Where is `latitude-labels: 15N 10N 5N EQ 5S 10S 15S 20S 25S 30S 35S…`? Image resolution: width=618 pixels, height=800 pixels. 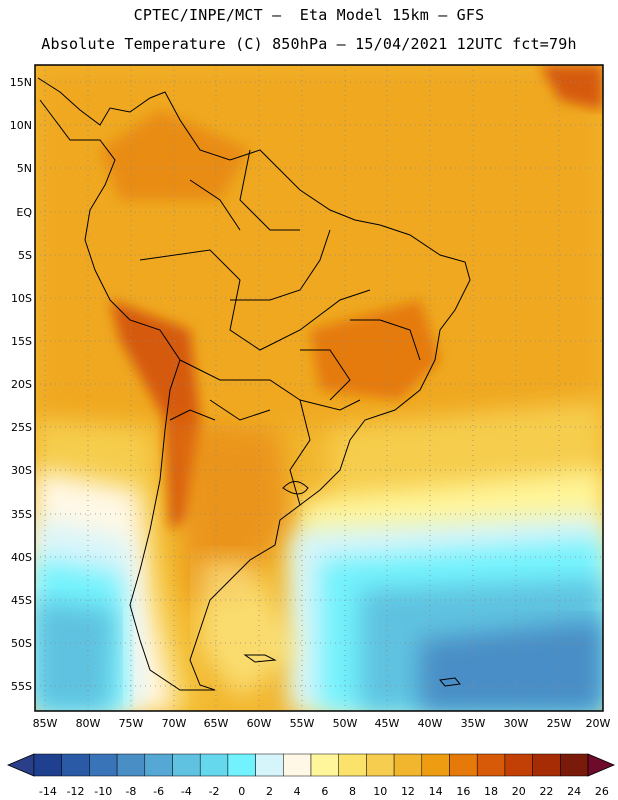
latitude-labels: 15N 10N 5N EQ 5S 10S 15S 20S 25S 30S 35S… is located at coordinates (21, 384).